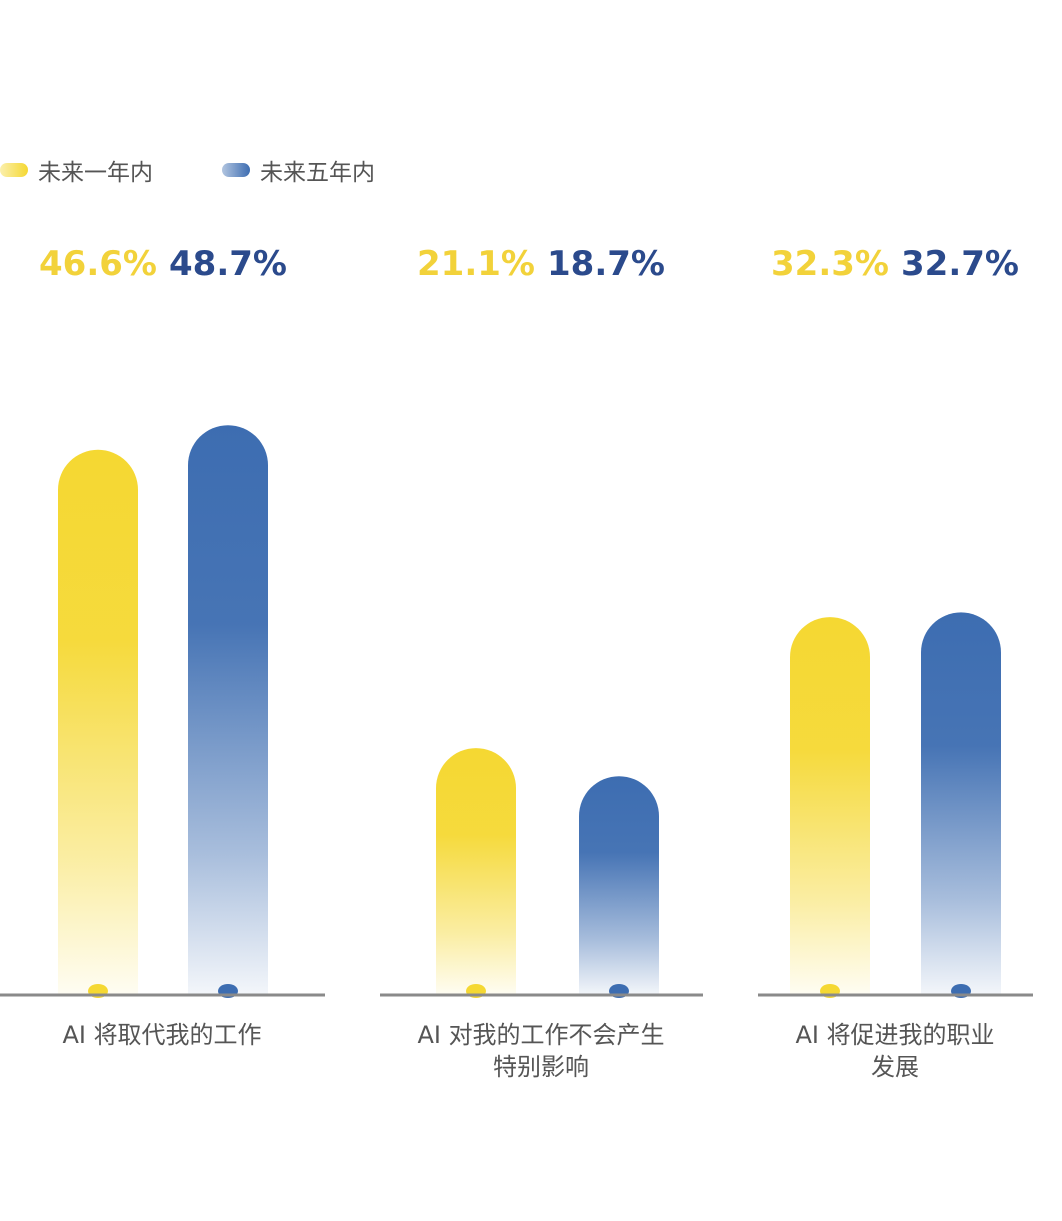 This screenshot has width=1062, height=1221. I want to click on legend-swatch-five-years, so click(236, 170).